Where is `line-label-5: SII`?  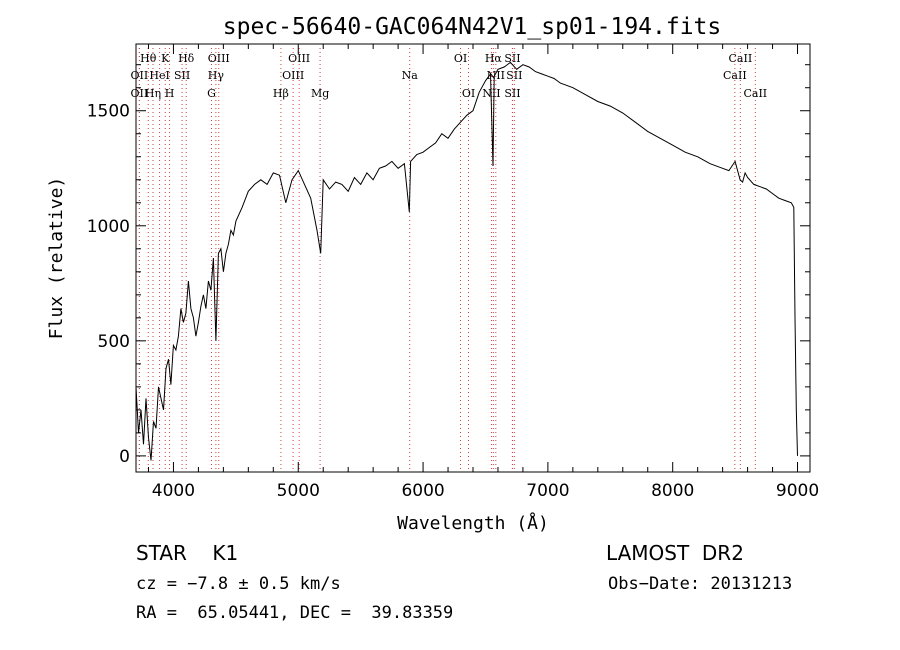
line-label-5: SII is located at coordinates (182, 75).